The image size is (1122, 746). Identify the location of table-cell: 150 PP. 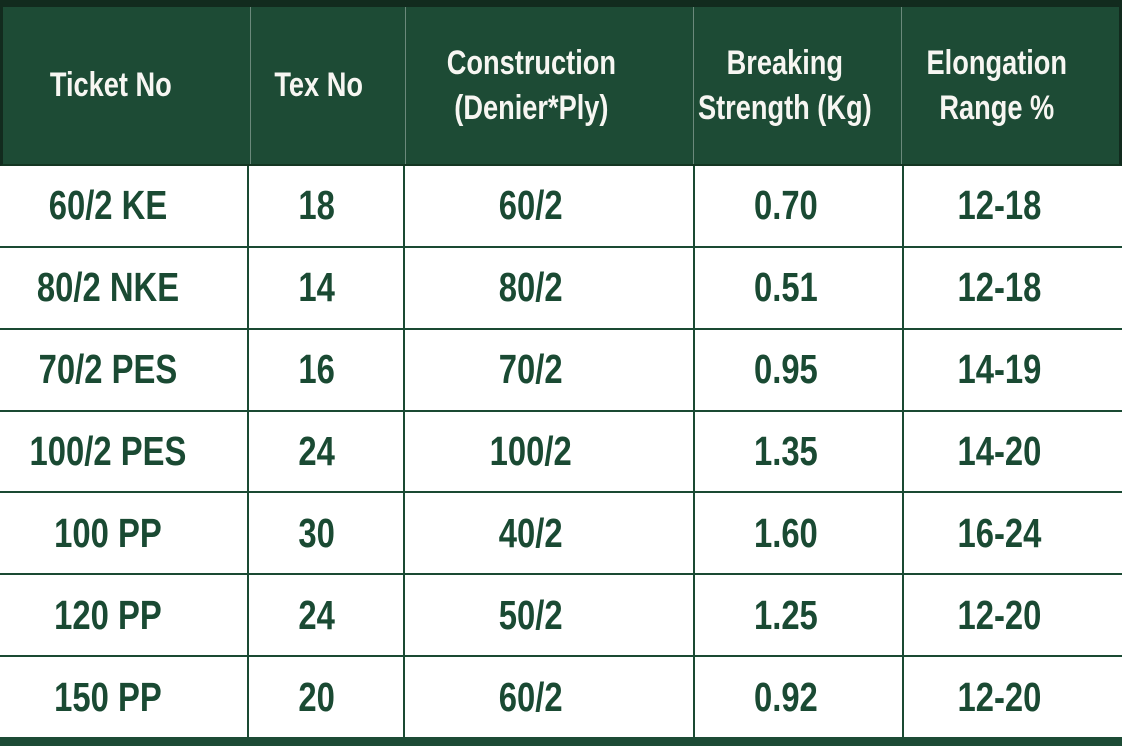
(125, 697).